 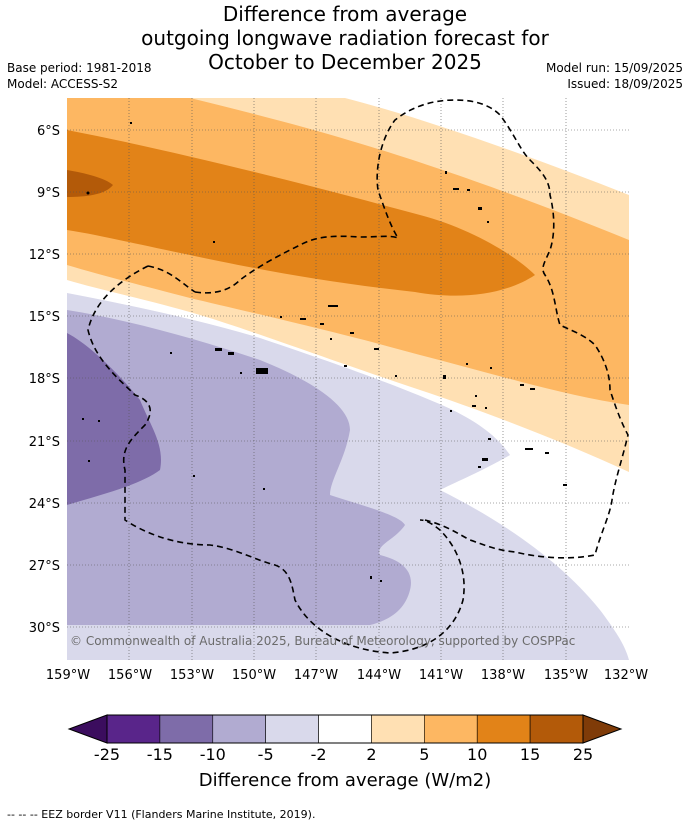 I want to click on model-name: Model: ACCESS-S2, so click(x=63, y=84).